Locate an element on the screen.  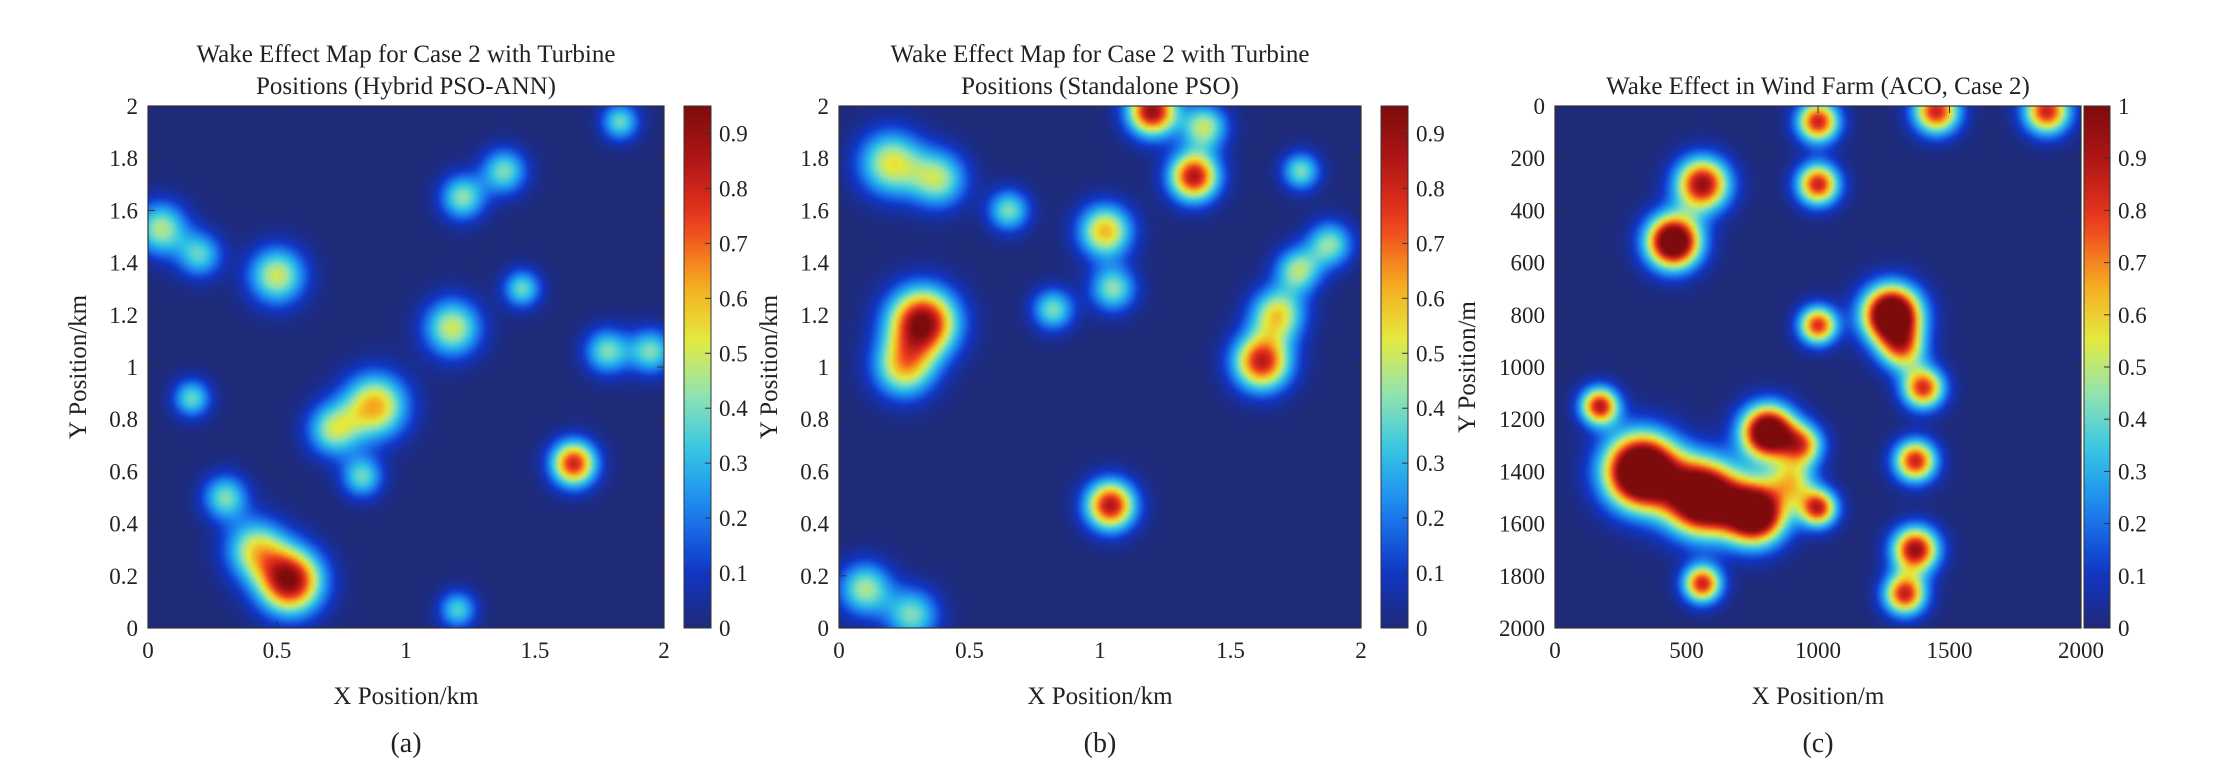
y-tick-label: 1200 is located at coordinates (1522, 419).